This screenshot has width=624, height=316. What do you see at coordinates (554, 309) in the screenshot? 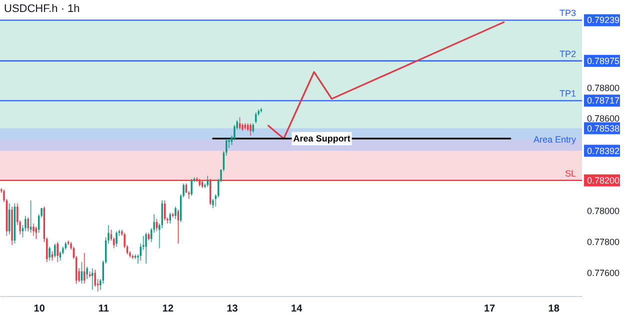
I see `x-tick-label: 18` at bounding box center [554, 309].